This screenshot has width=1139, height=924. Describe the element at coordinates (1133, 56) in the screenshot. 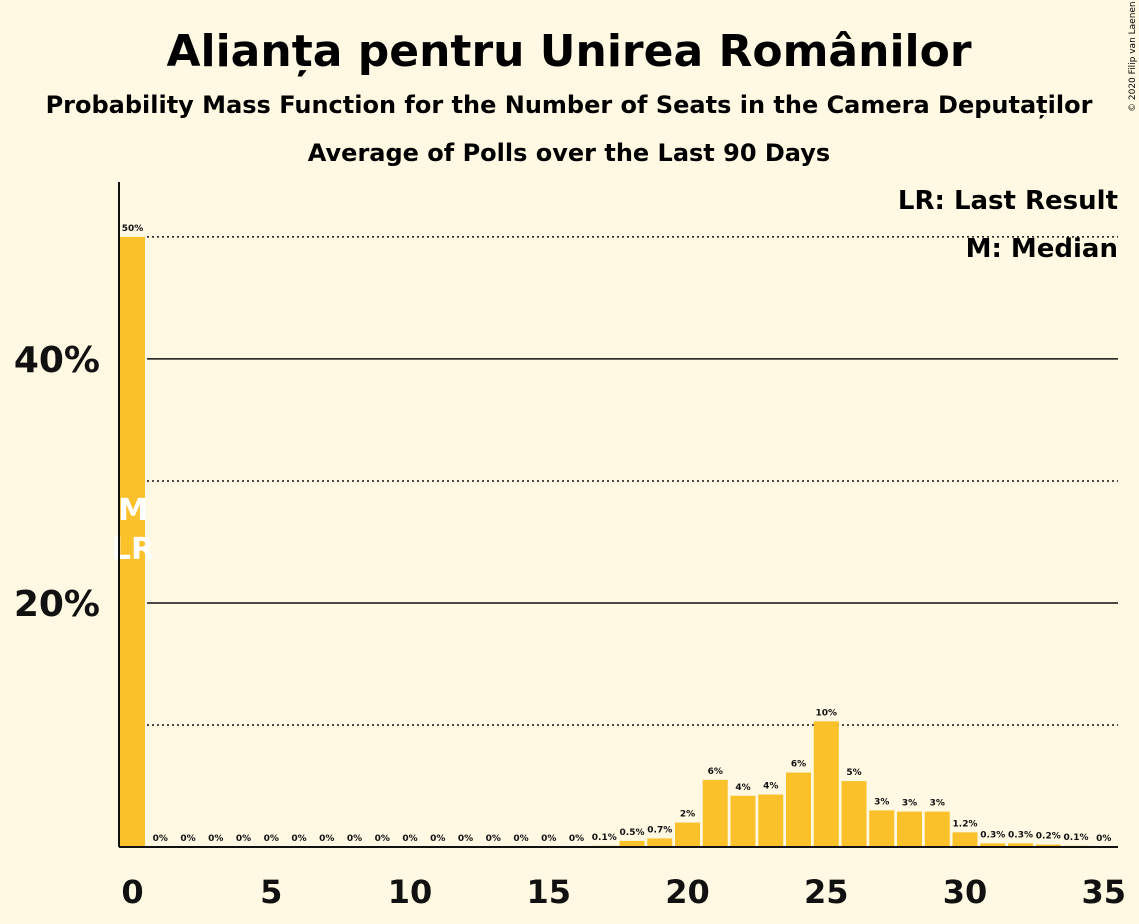

I see `copyright: © 2020 Filip van Laenen` at that location.